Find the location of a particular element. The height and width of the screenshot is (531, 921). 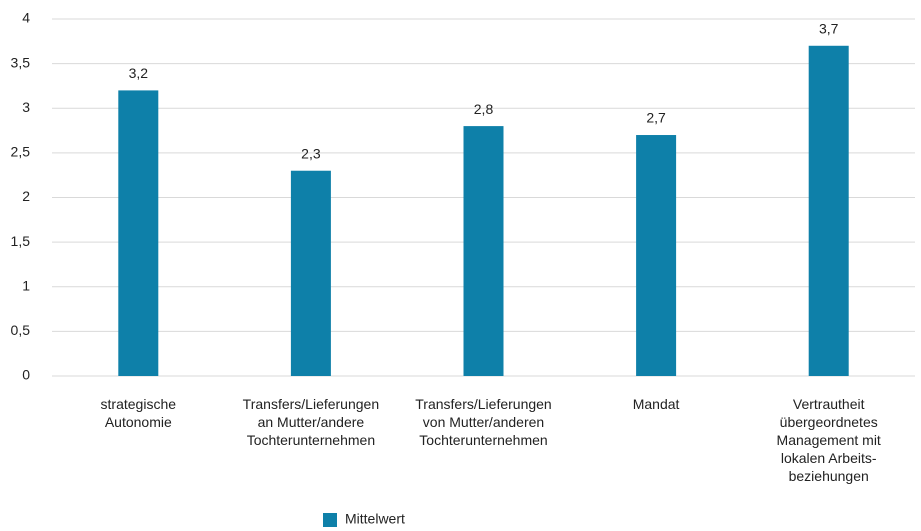

data-label: 2,8 is located at coordinates (484, 109).